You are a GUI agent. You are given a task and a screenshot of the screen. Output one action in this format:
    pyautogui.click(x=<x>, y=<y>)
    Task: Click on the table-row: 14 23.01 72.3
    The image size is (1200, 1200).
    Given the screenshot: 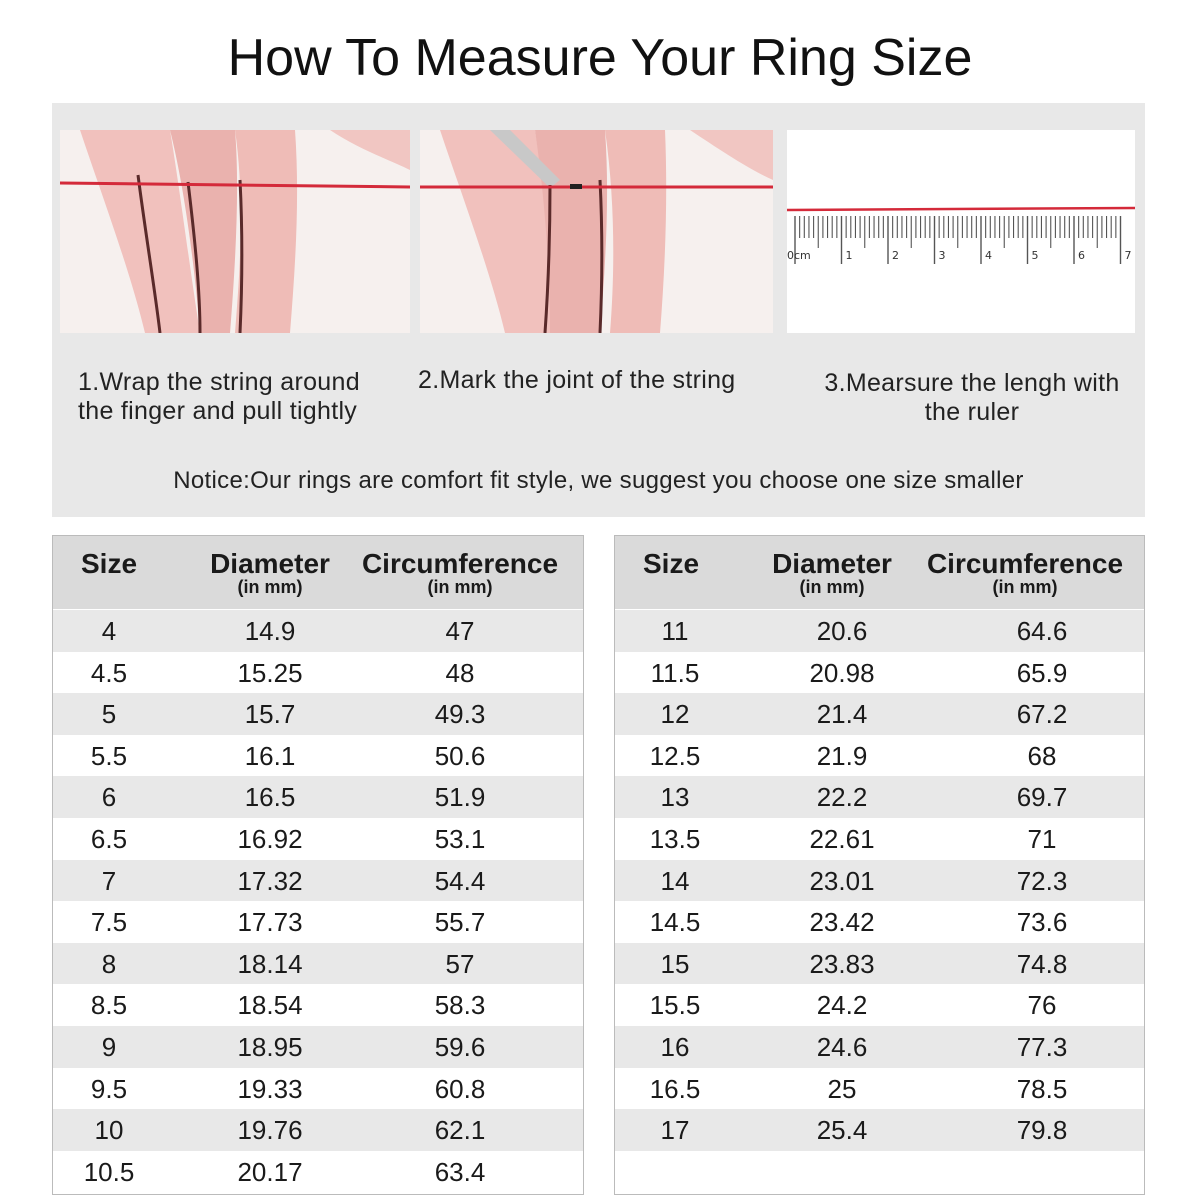 What is the action you would take?
    pyautogui.click(x=879, y=880)
    